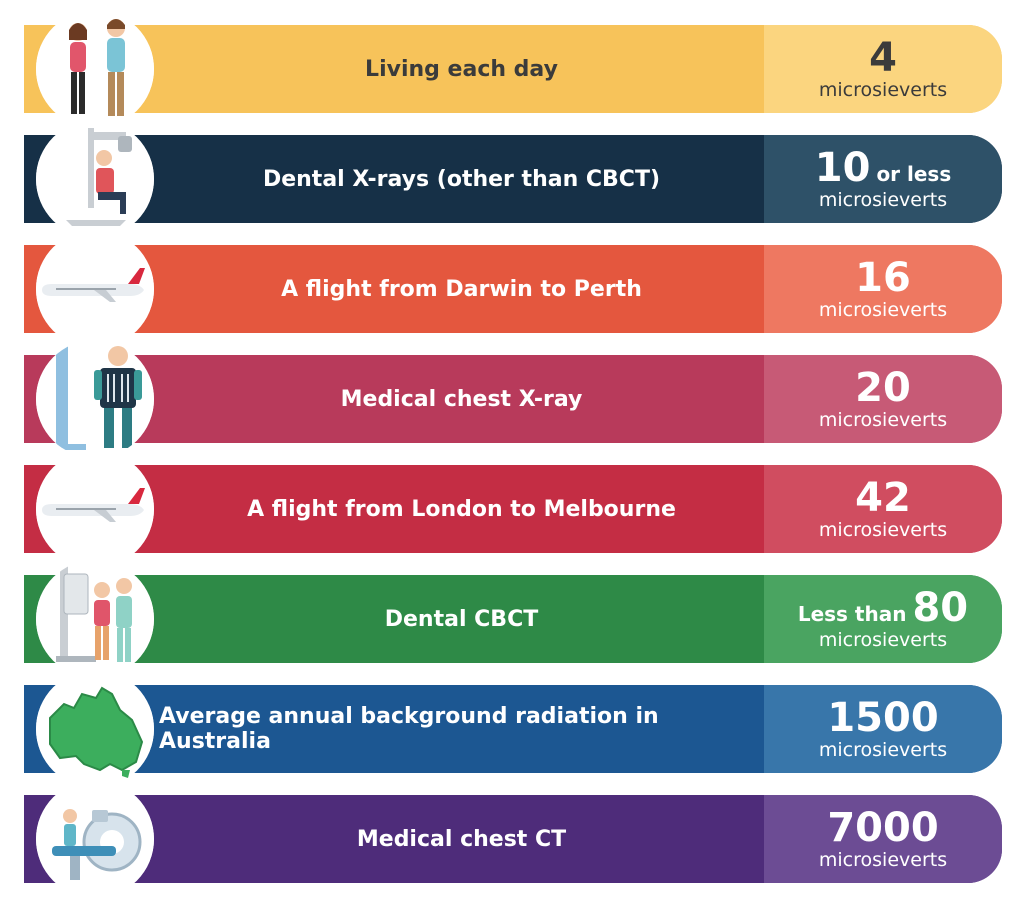  I want to click on dose-number: 80, so click(940, 607).